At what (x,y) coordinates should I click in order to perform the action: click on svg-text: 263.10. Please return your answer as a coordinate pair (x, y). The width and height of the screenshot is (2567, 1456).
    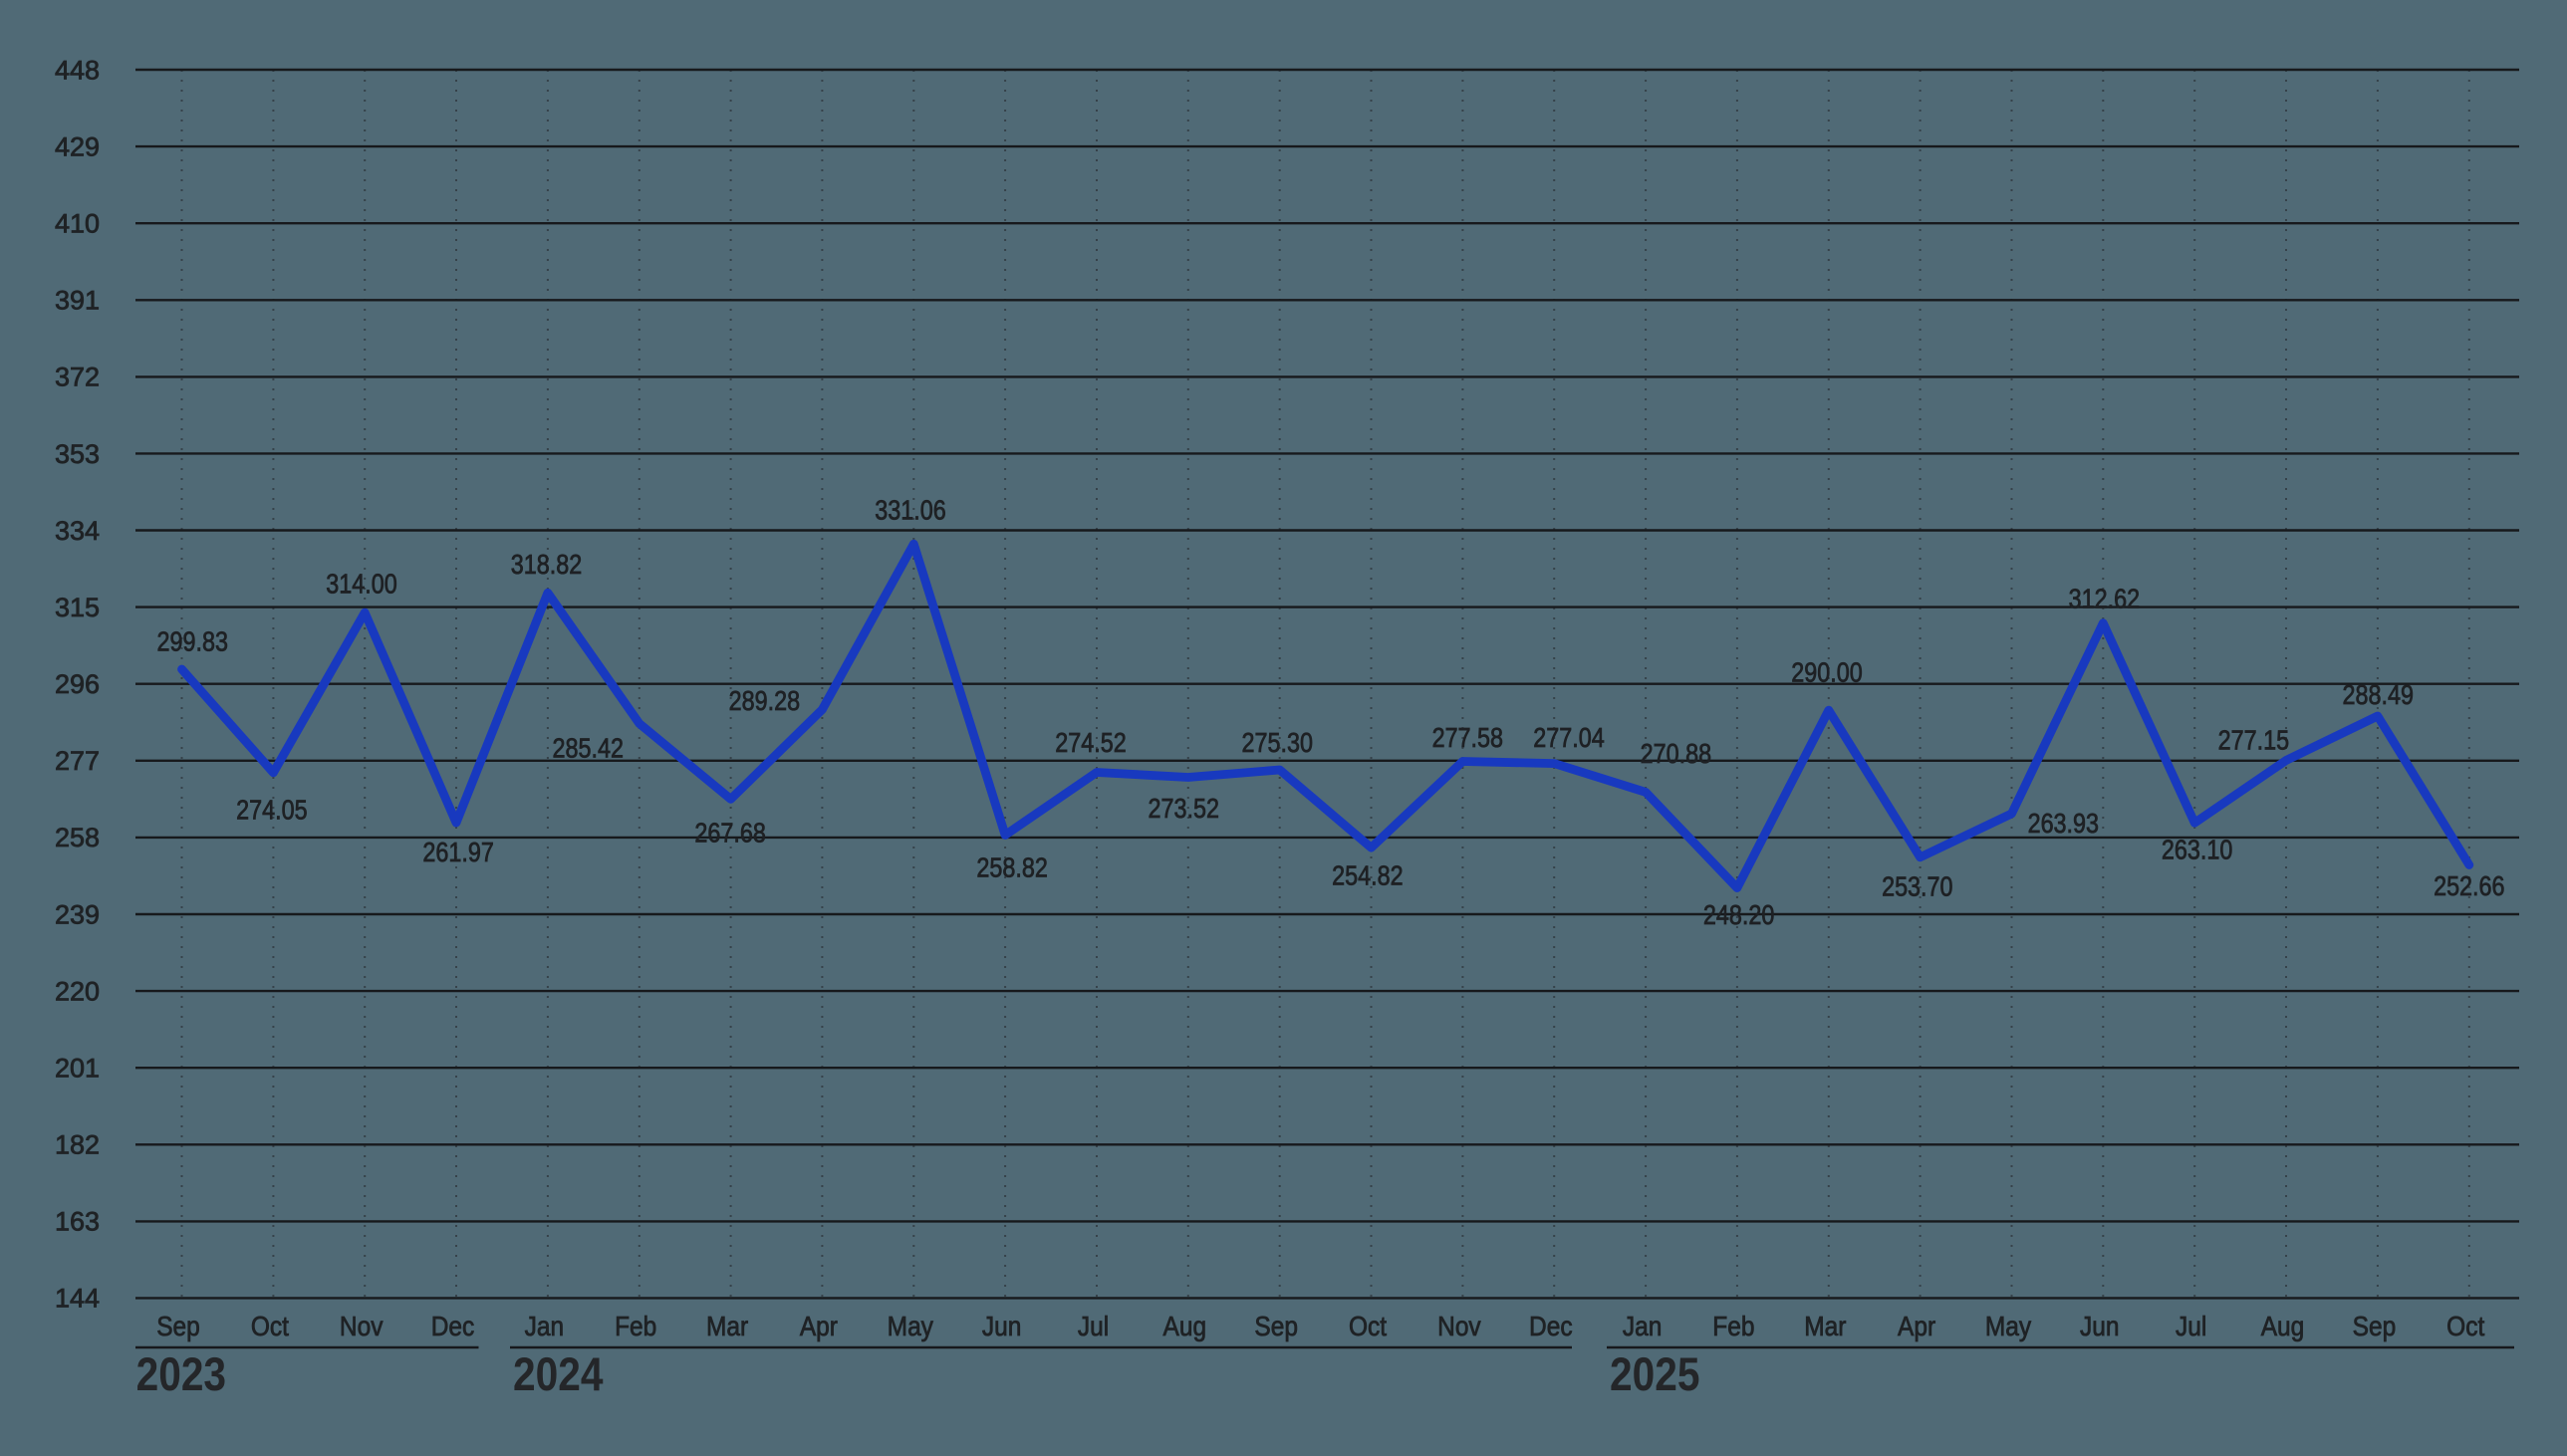
    Looking at the image, I should click on (2197, 850).